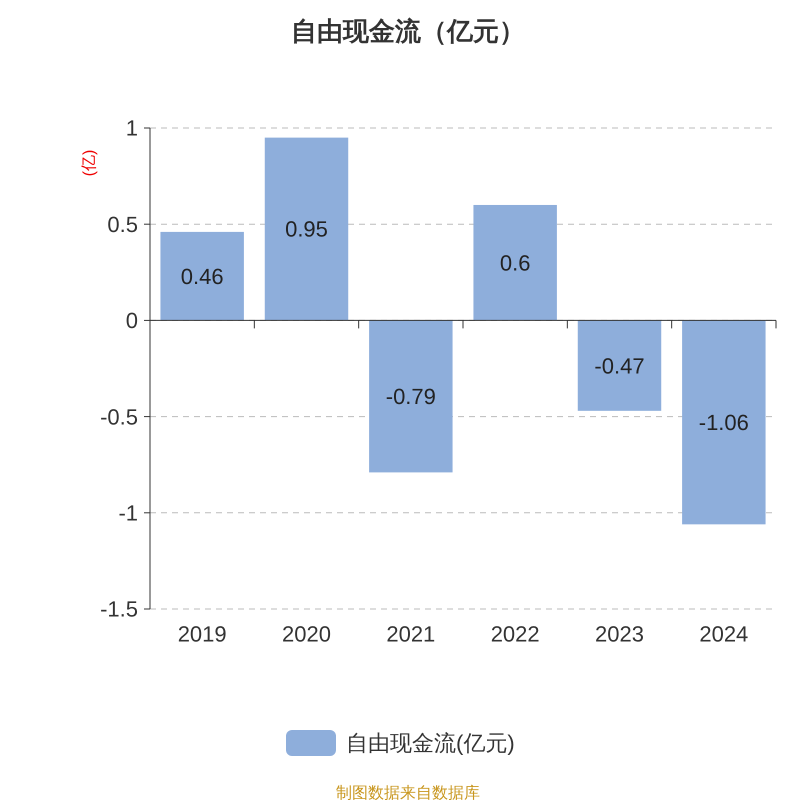 The height and width of the screenshot is (800, 800). I want to click on data-label: -0.47, so click(619, 365).